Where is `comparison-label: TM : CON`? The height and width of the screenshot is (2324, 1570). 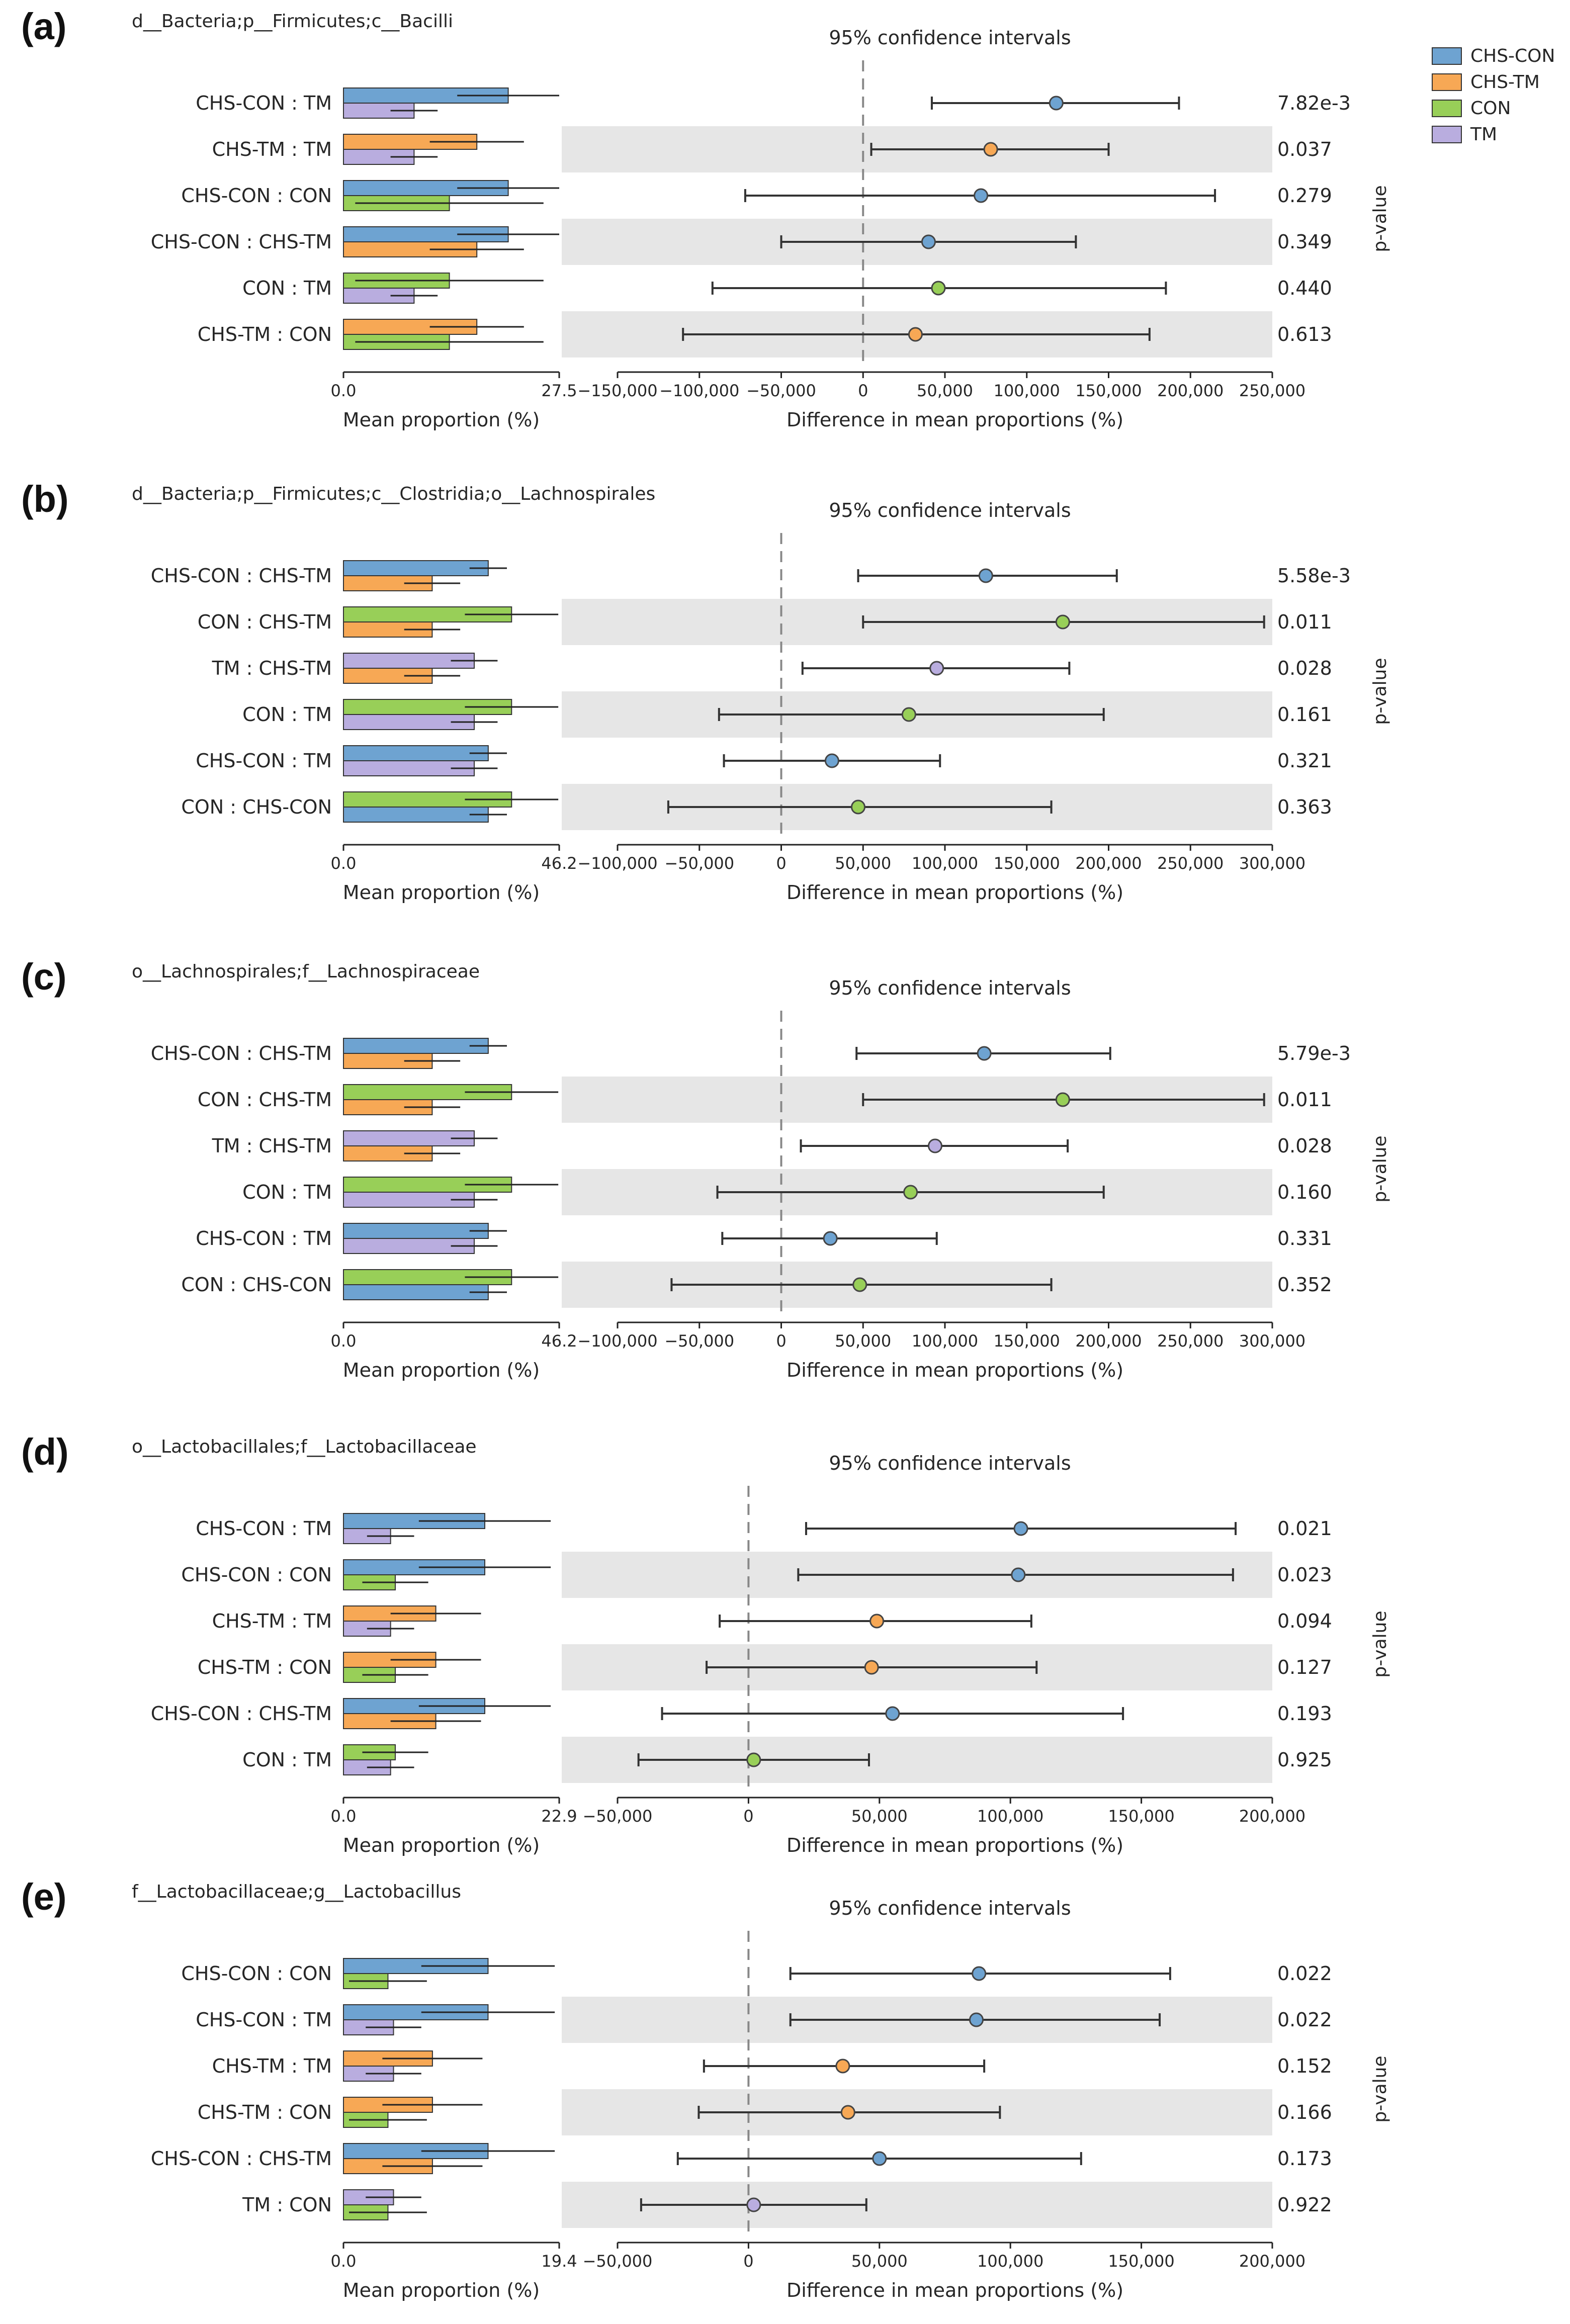 comparison-label: TM : CON is located at coordinates (287, 2205).